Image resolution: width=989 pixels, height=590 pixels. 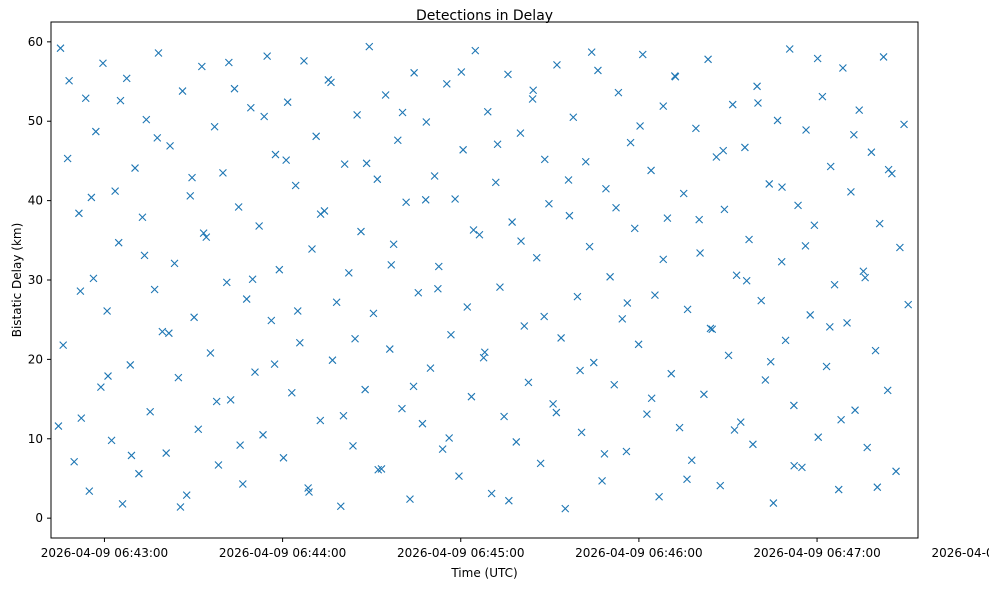 What do you see at coordinates (816, 553) in the screenshot?
I see `x-tick-label: 2026-04-09 06:47:00` at bounding box center [816, 553].